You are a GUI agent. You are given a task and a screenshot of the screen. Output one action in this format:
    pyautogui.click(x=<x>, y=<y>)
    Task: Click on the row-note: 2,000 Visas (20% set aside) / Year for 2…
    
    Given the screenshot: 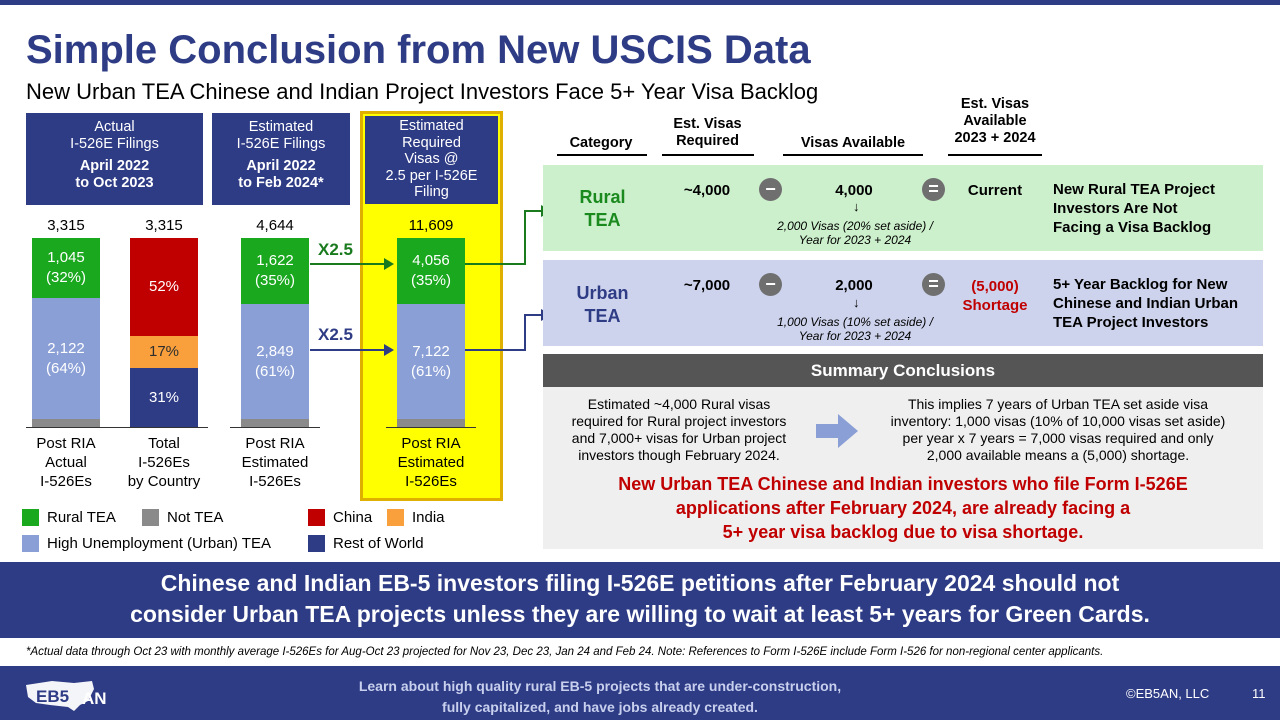 What is the action you would take?
    pyautogui.click(x=855, y=233)
    